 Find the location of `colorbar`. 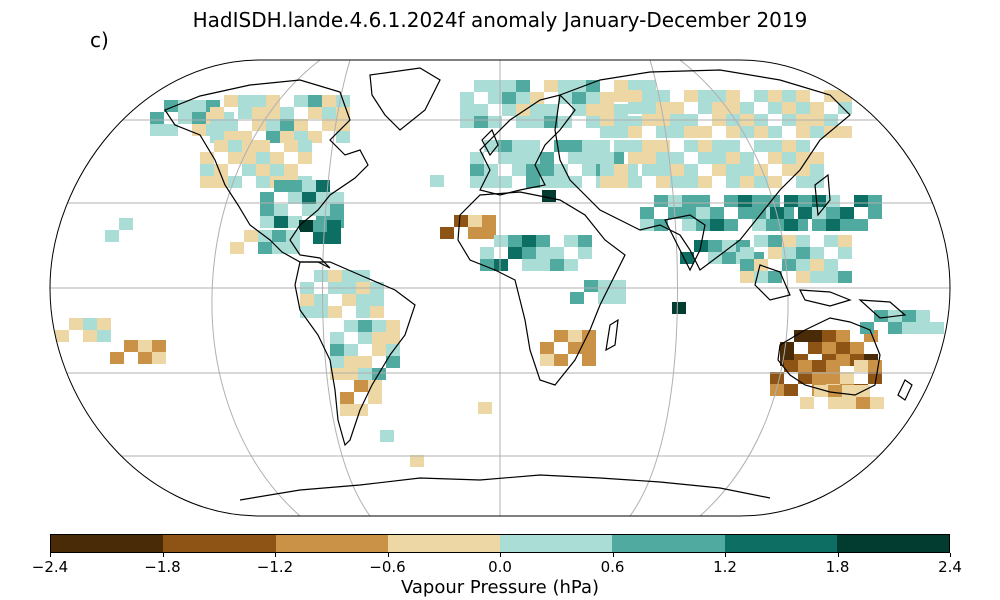

colorbar is located at coordinates (500, 543).